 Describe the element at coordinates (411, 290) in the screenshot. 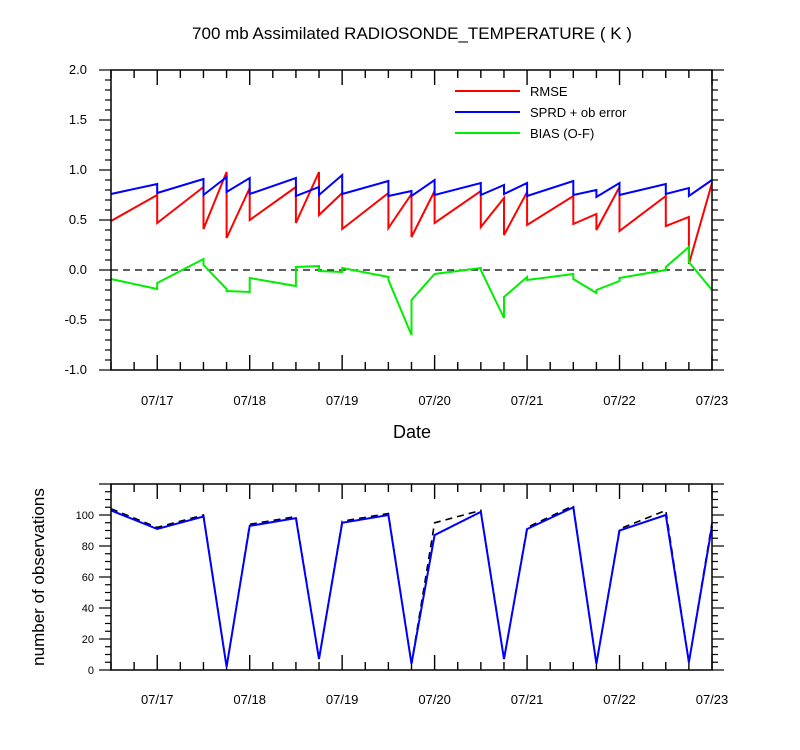

I see `top-series-bias-o-f-line` at that location.